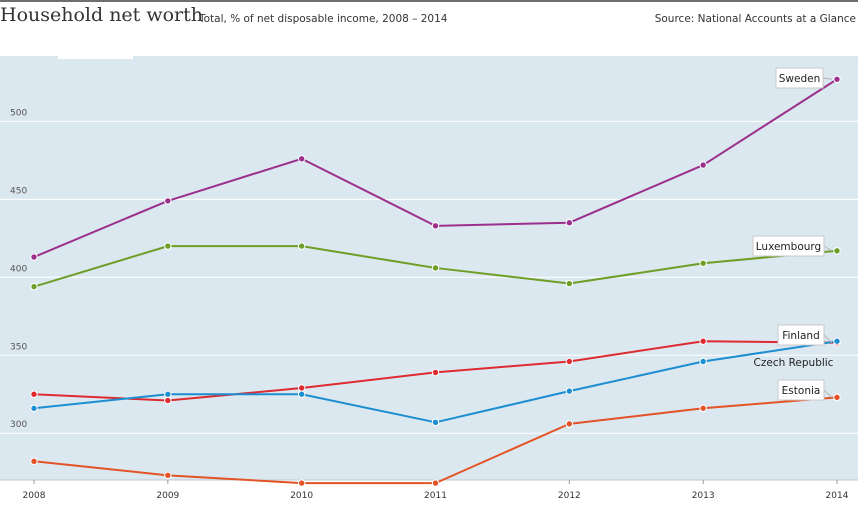 This screenshot has width=858, height=507. I want to click on point-estonia-2012, so click(569, 424).